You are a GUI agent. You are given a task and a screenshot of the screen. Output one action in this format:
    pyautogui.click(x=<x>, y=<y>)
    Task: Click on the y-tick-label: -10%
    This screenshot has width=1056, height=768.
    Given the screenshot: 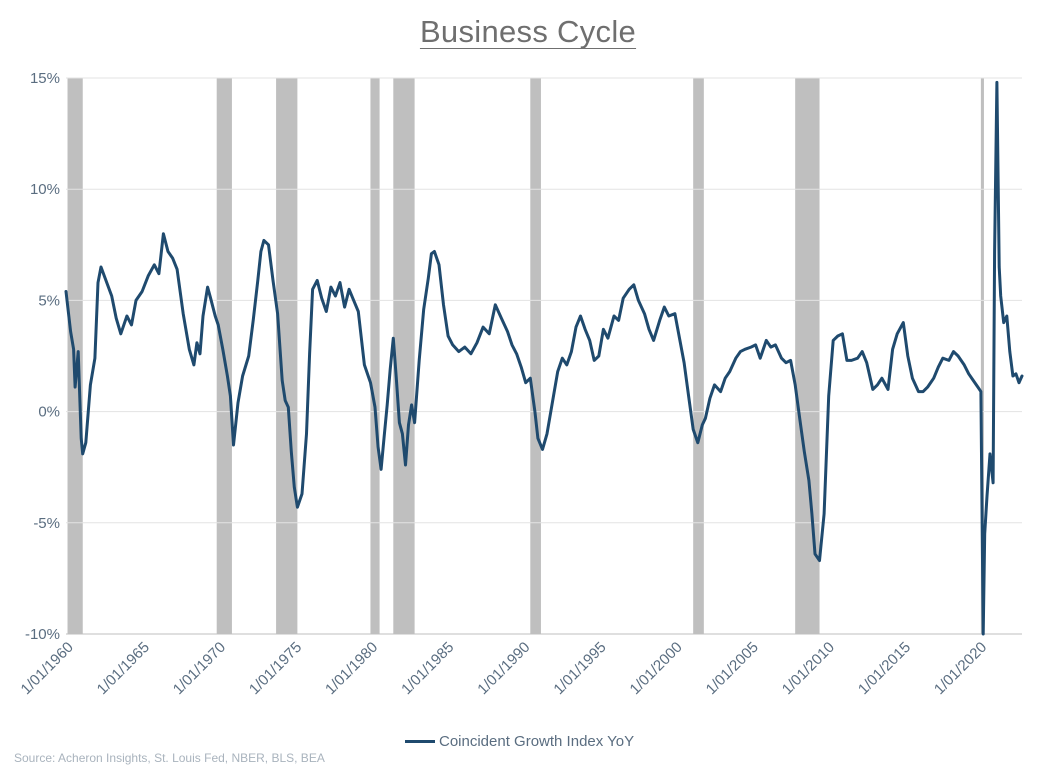 What is the action you would take?
    pyautogui.click(x=42, y=634)
    